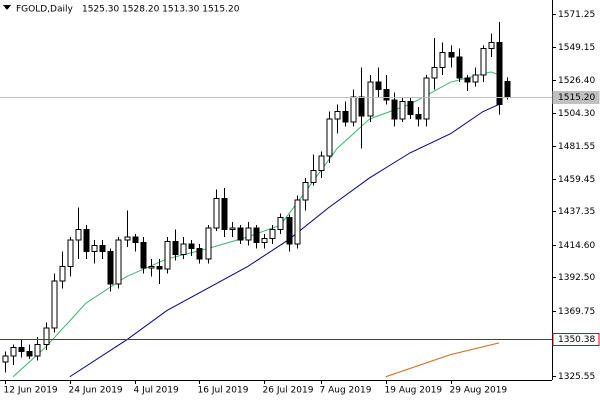 The height and width of the screenshot is (400, 600). Describe the element at coordinates (576, 15) in the screenshot. I see `y-tick-label: 1571.25` at that location.